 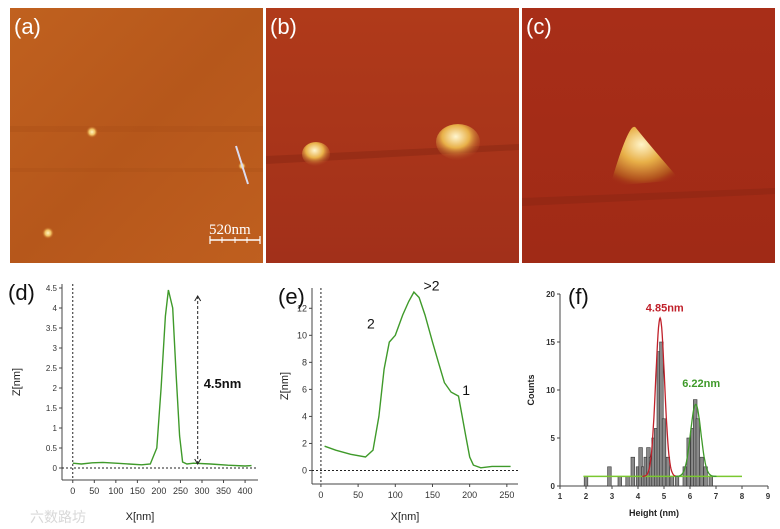 What do you see at coordinates (304, 389) in the screenshot?
I see `y-tick-label: 6` at bounding box center [304, 389].